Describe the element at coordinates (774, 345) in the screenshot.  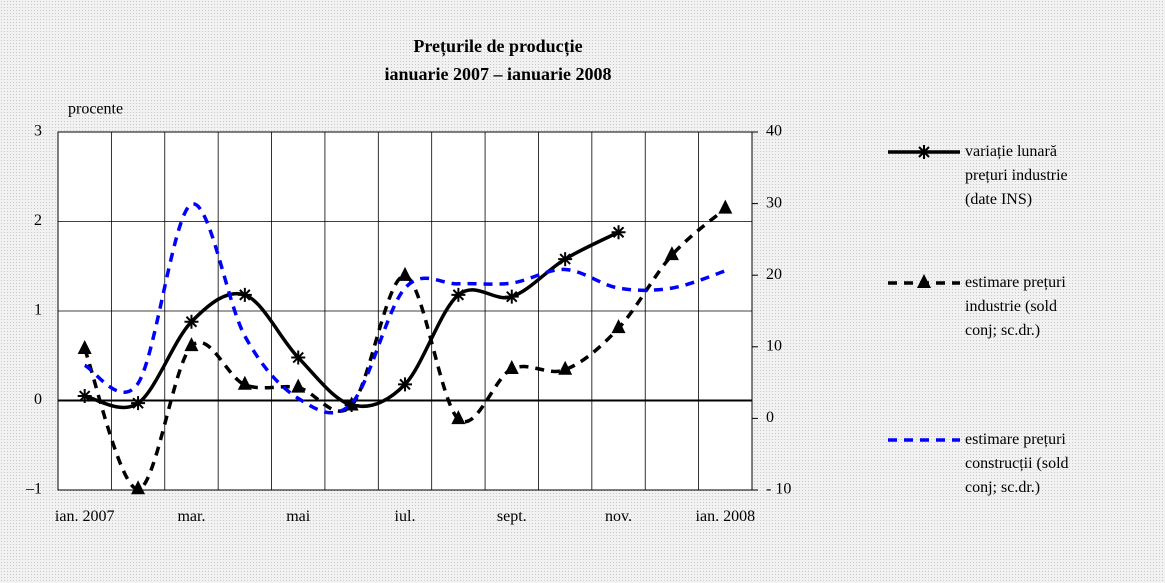
I see `y2-tick-label: 10` at that location.